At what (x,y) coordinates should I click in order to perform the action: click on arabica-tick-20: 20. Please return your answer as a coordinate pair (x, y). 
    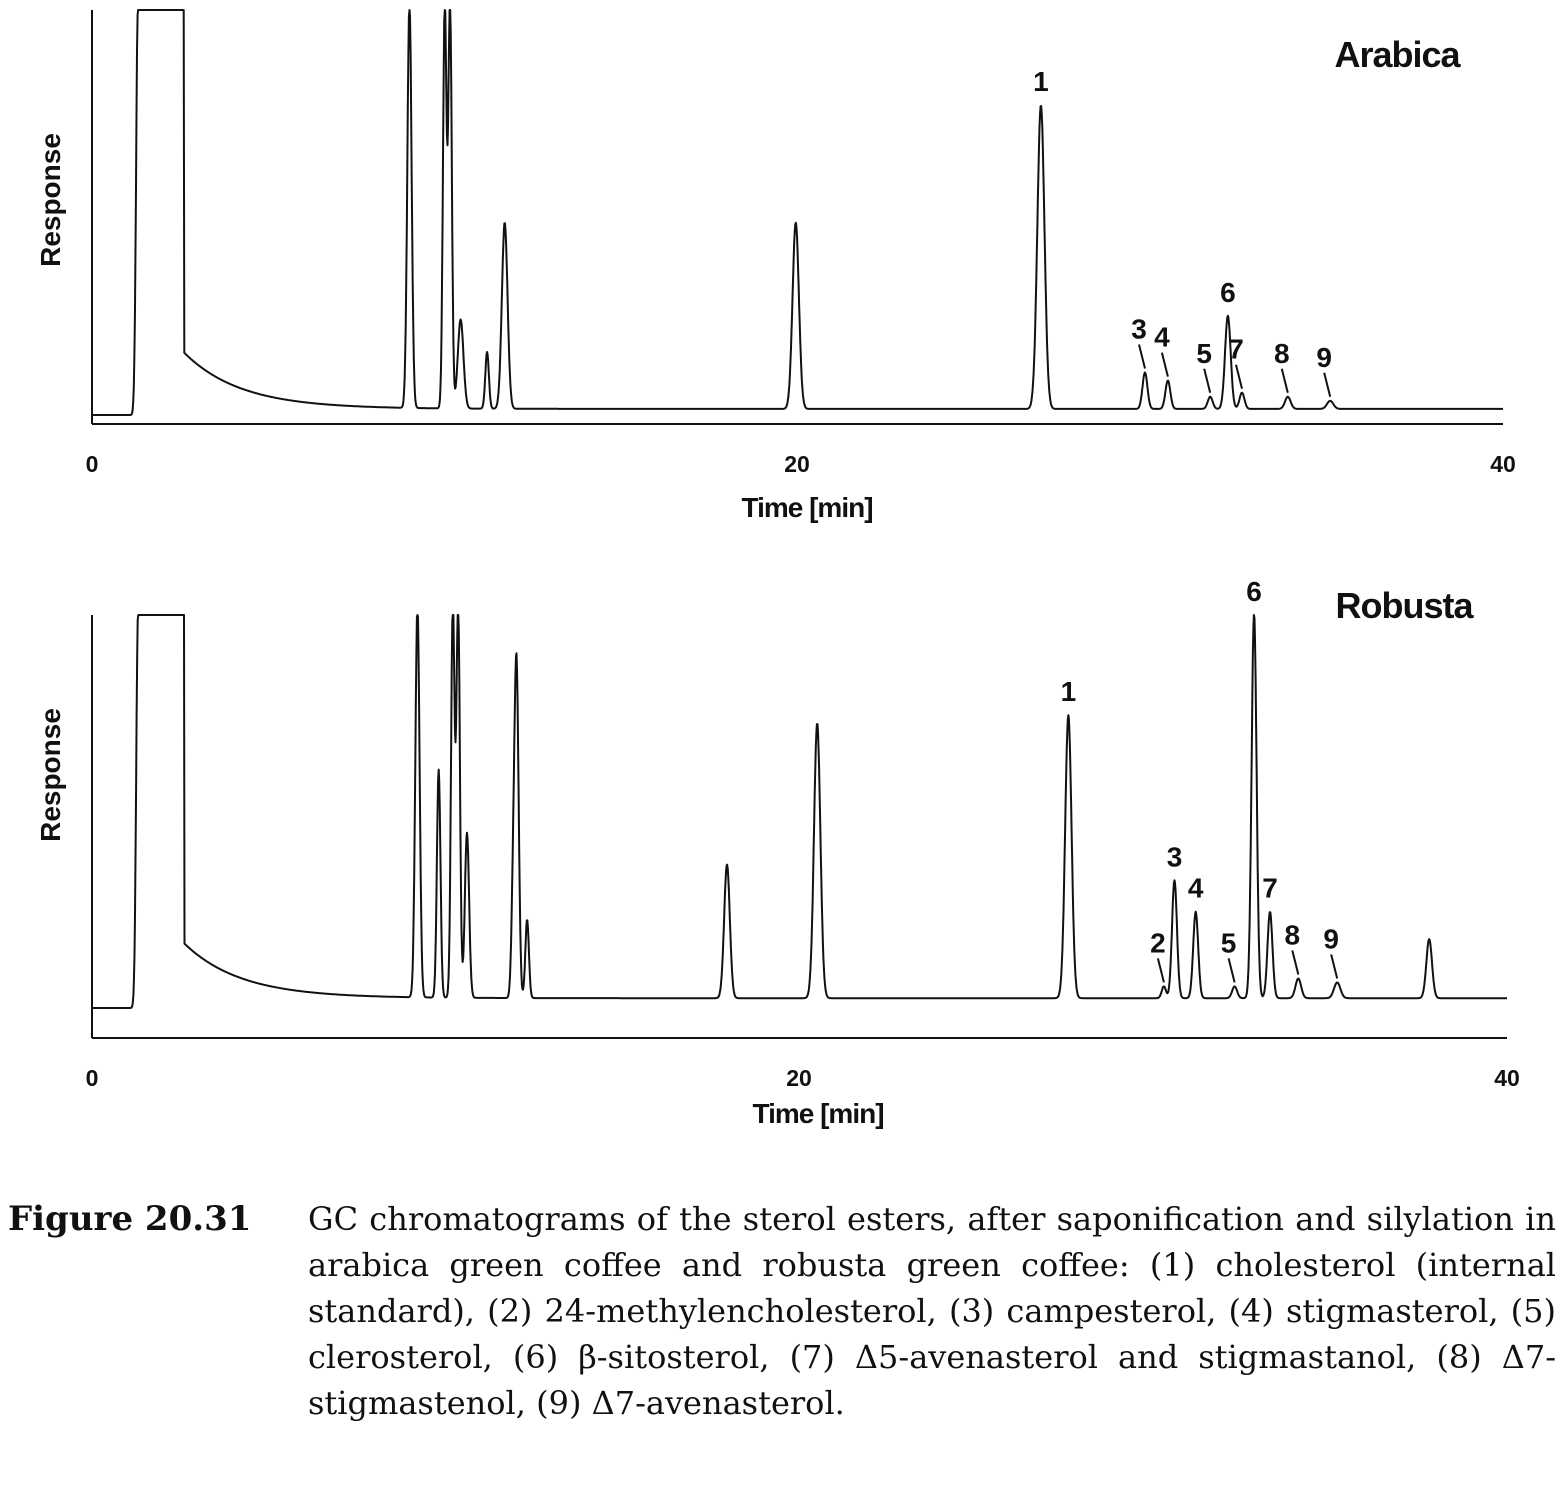
    Looking at the image, I should click on (797, 464).